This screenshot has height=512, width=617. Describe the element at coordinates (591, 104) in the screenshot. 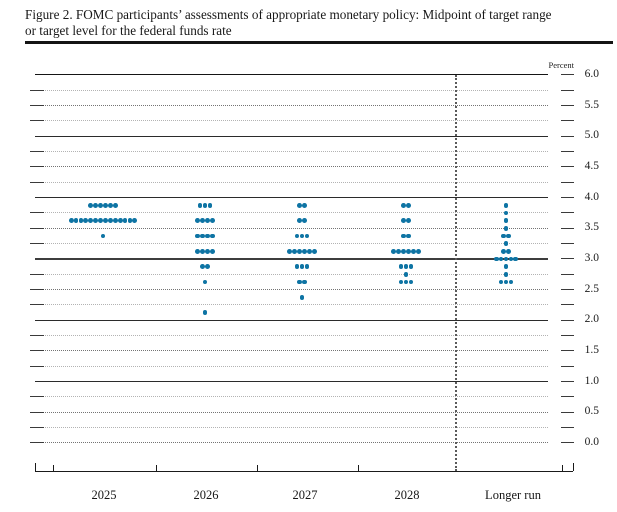

I see `y-axis-label: 5.5` at that location.